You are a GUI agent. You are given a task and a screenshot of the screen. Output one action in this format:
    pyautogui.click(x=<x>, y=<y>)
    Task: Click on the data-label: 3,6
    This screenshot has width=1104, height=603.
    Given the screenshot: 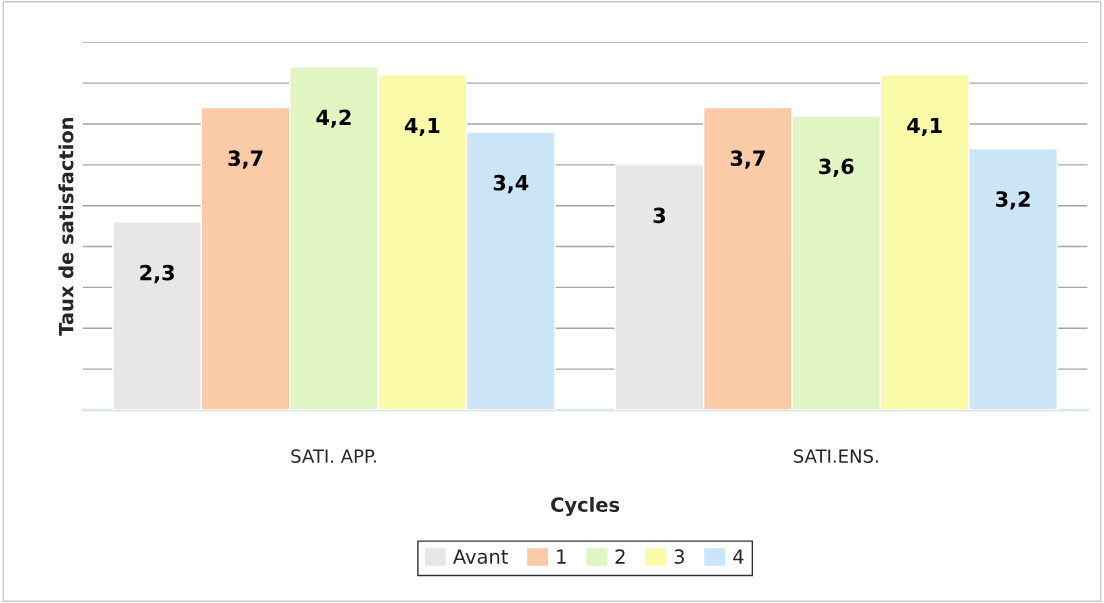 What is the action you would take?
    pyautogui.click(x=836, y=167)
    